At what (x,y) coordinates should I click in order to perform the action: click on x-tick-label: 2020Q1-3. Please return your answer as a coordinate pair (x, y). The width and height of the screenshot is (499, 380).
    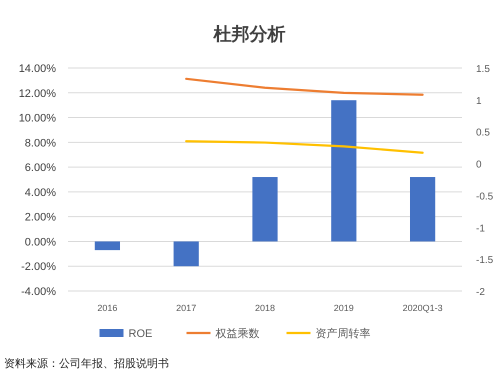
    Looking at the image, I should click on (422, 308).